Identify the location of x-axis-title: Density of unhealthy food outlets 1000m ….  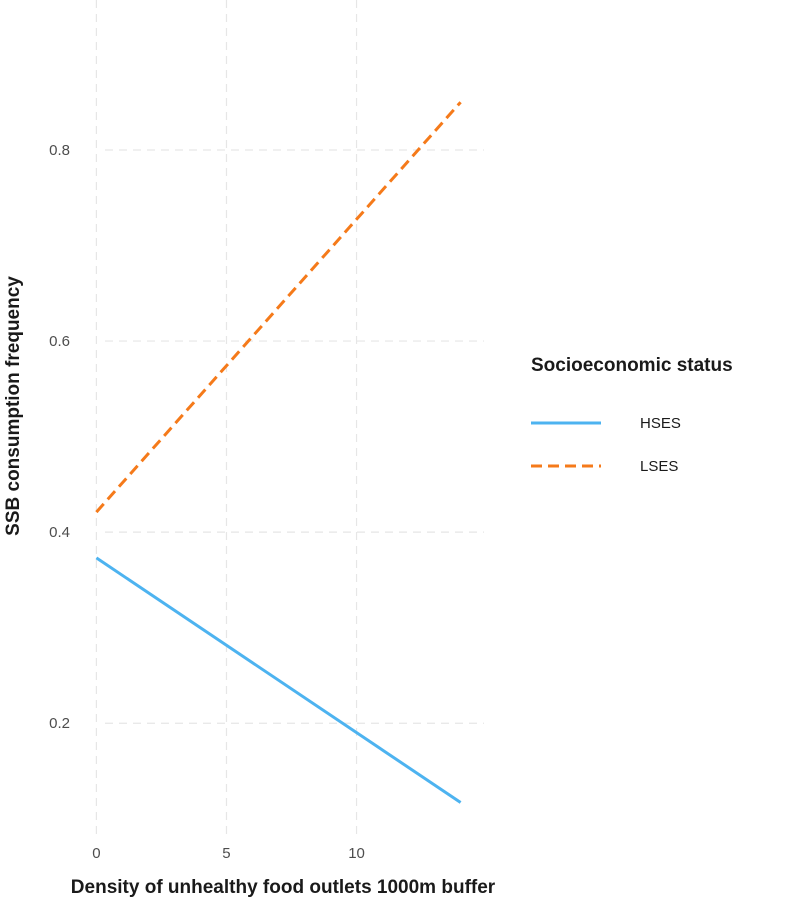
(283, 887).